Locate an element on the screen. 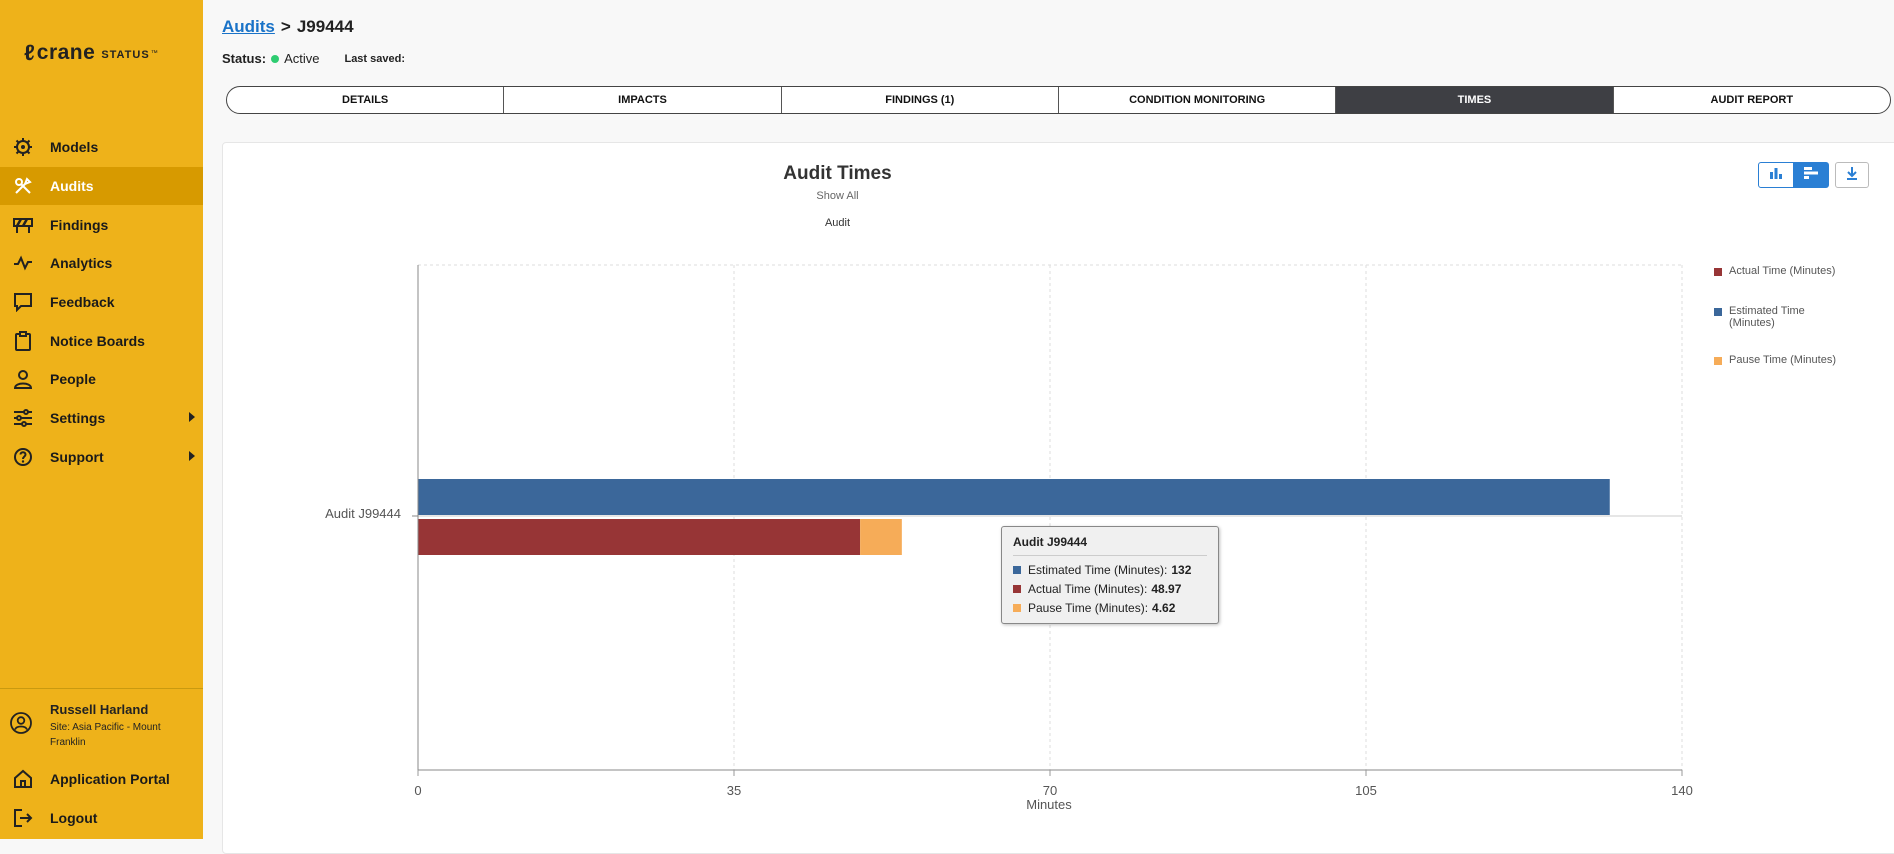 The image size is (1894, 854). sidebar-item-feedback: Feedback is located at coordinates (101, 302).